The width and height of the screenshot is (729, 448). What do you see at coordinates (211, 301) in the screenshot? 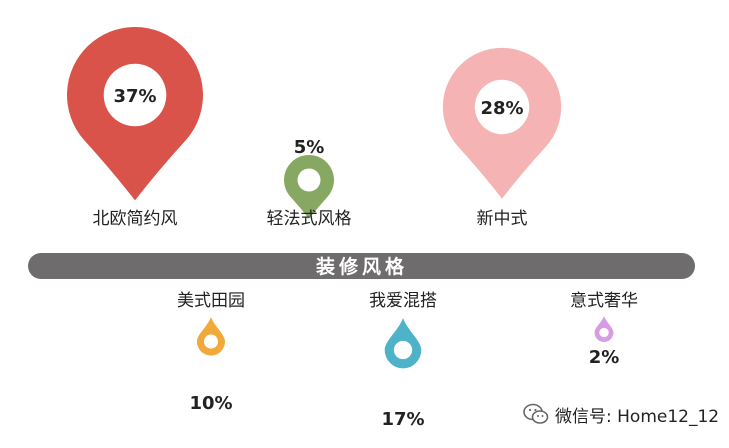
I see `category-label: 美式田园` at bounding box center [211, 301].